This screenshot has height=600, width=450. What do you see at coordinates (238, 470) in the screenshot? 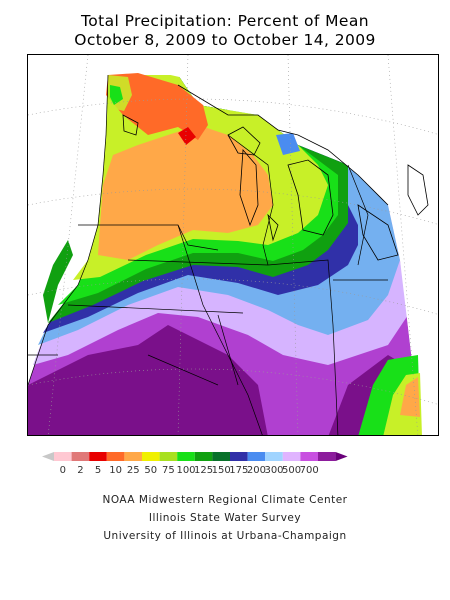
I see `legend-label: 175` at bounding box center [238, 470].